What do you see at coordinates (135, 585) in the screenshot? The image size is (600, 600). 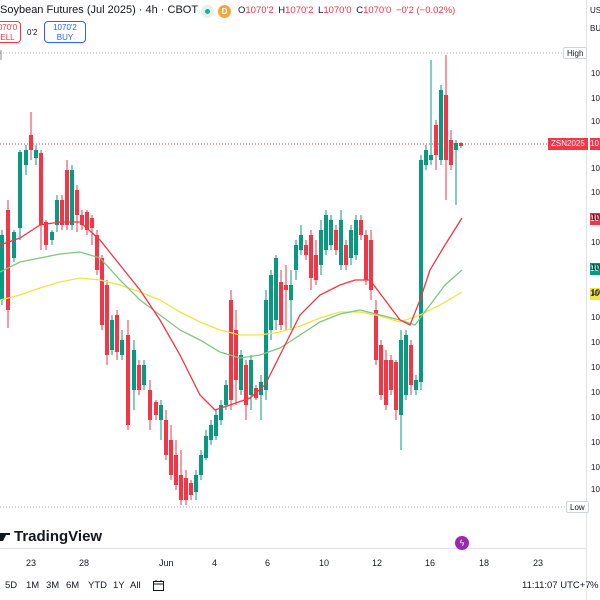 I see `range-button-all: All` at bounding box center [135, 585].